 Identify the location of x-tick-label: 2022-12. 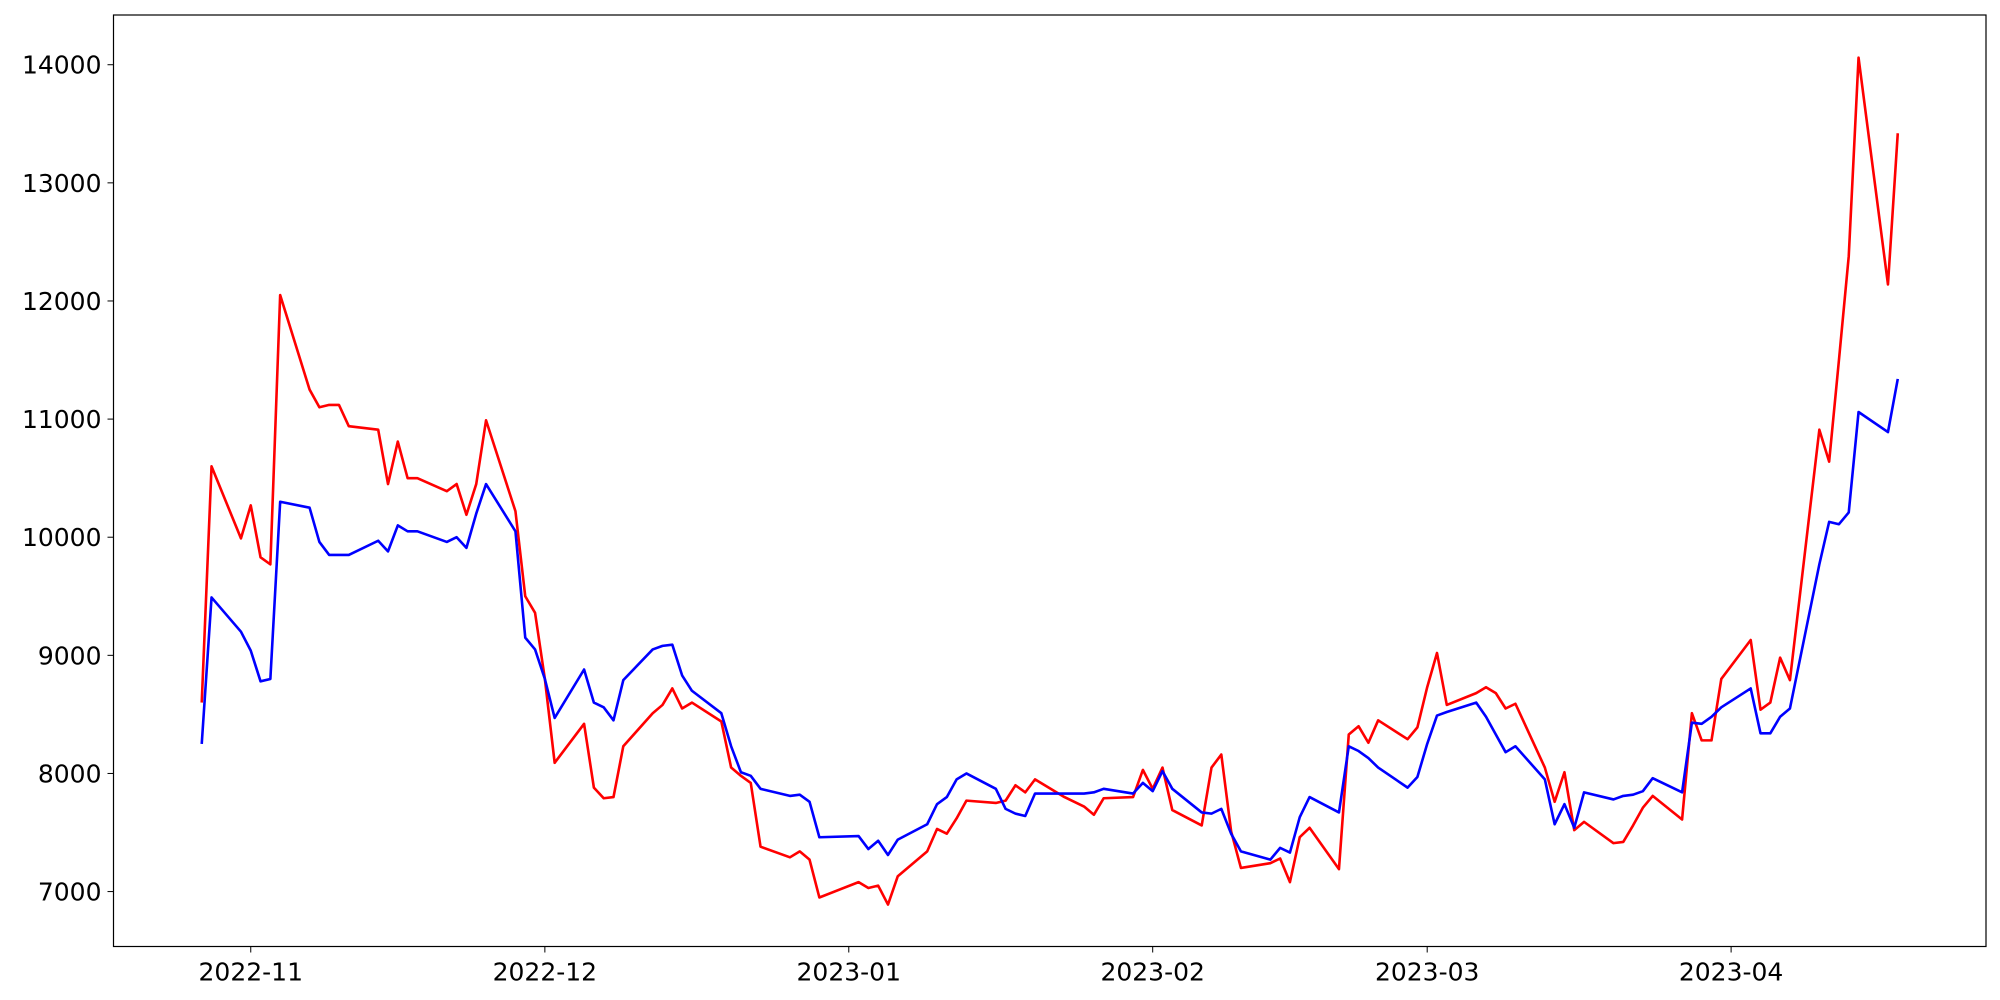
(545, 972).